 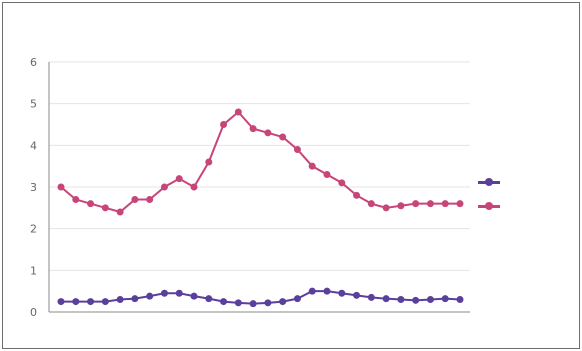 What do you see at coordinates (33, 62) in the screenshot?
I see `y-tick-label: 6` at bounding box center [33, 62].